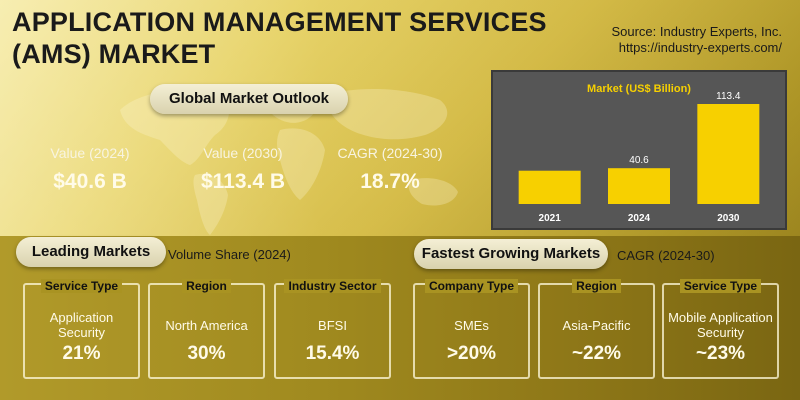 This screenshot has height=400, width=800. I want to click on leading-card-region: Region North America 30%, so click(206, 329).